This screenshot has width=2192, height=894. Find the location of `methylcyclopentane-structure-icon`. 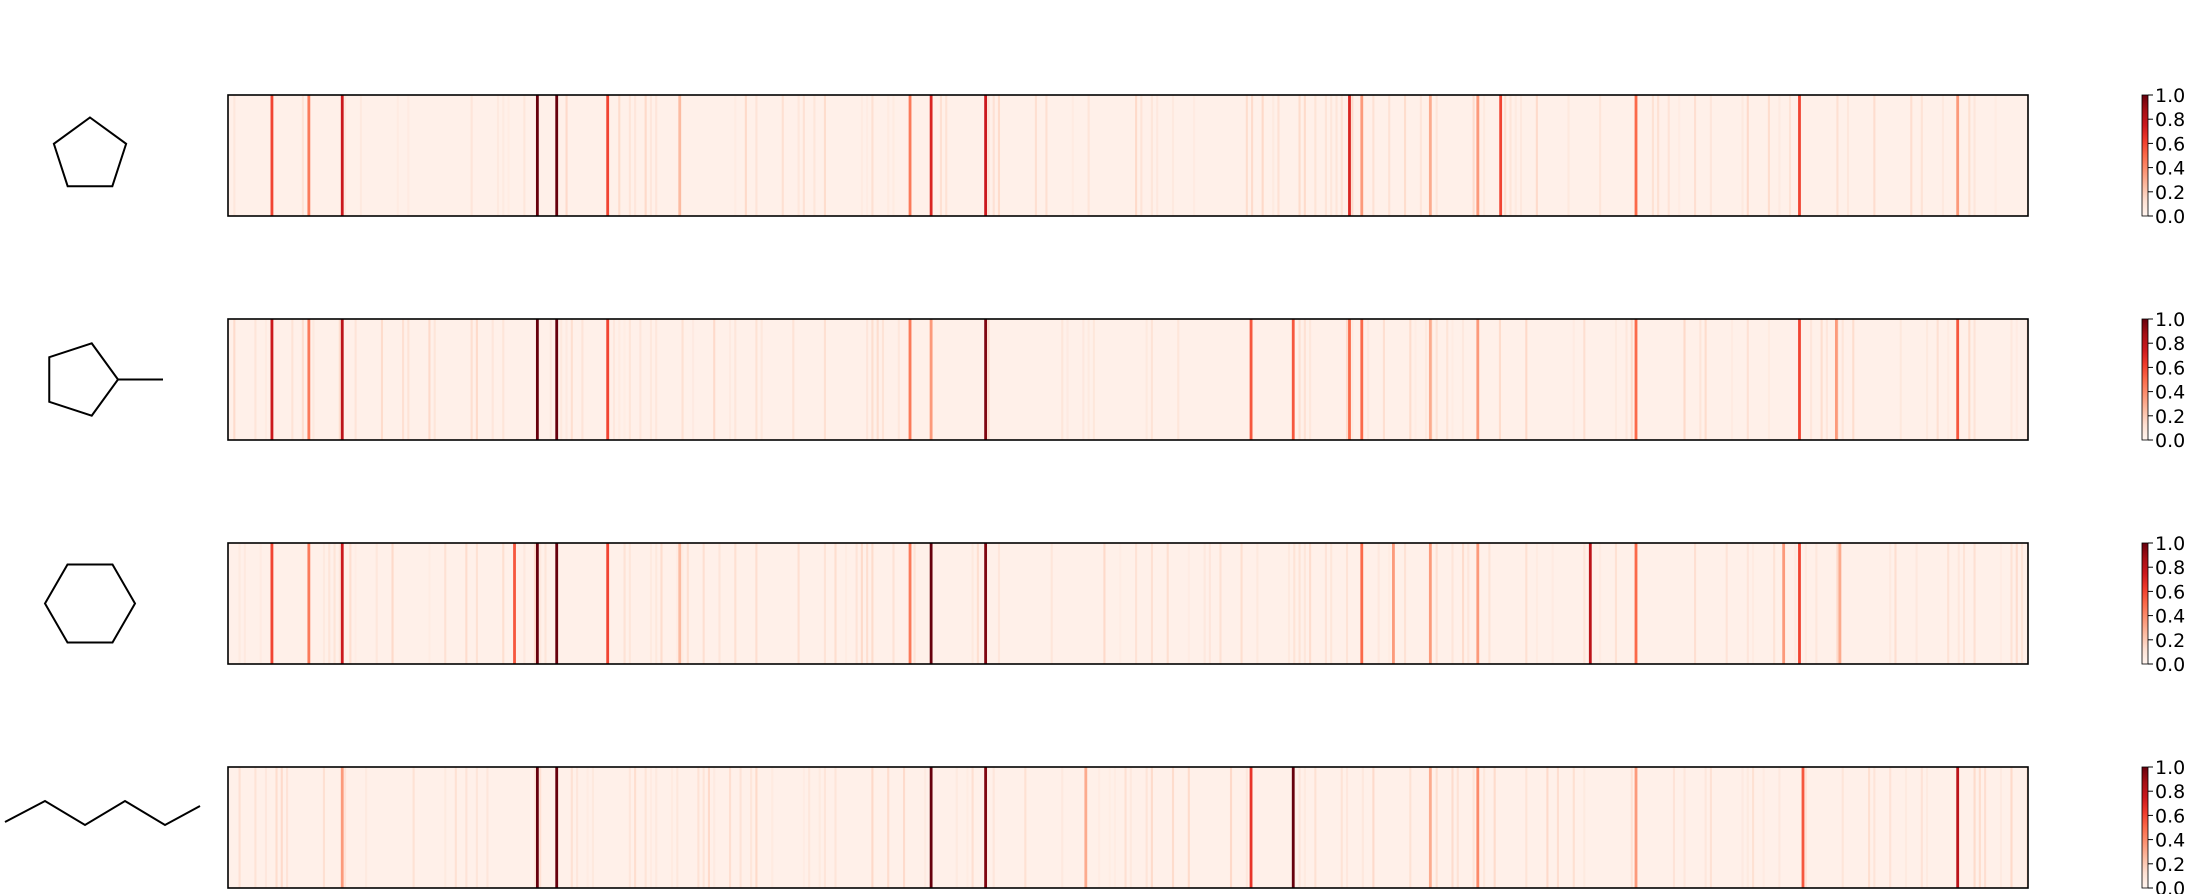

methylcyclopentane-structure-icon is located at coordinates (105, 379).